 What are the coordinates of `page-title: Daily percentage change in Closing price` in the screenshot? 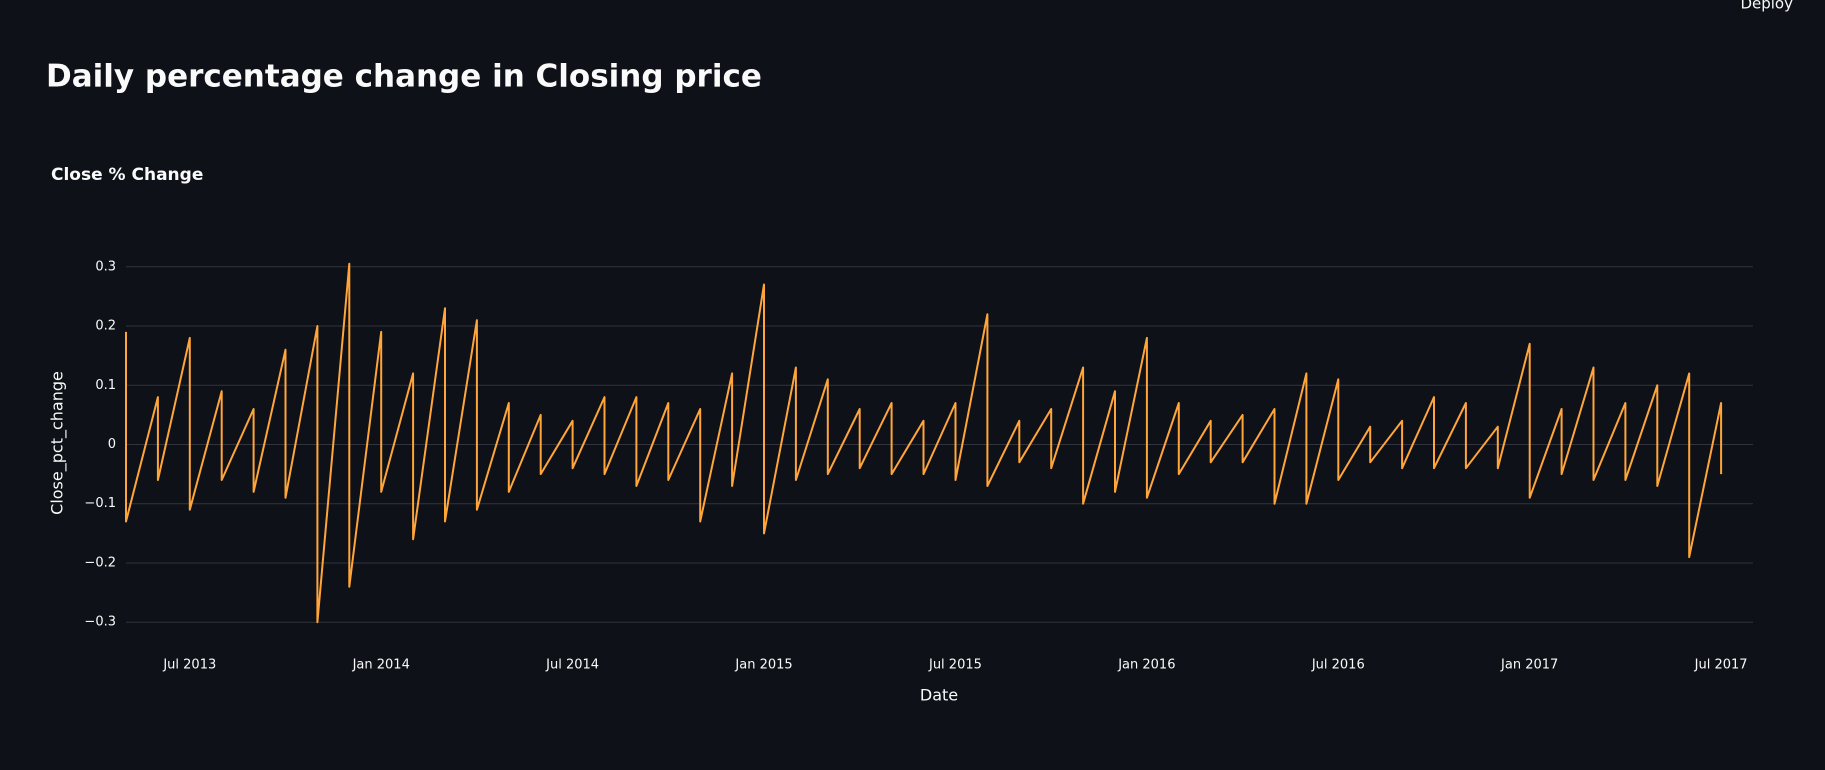 It's located at (404, 77).